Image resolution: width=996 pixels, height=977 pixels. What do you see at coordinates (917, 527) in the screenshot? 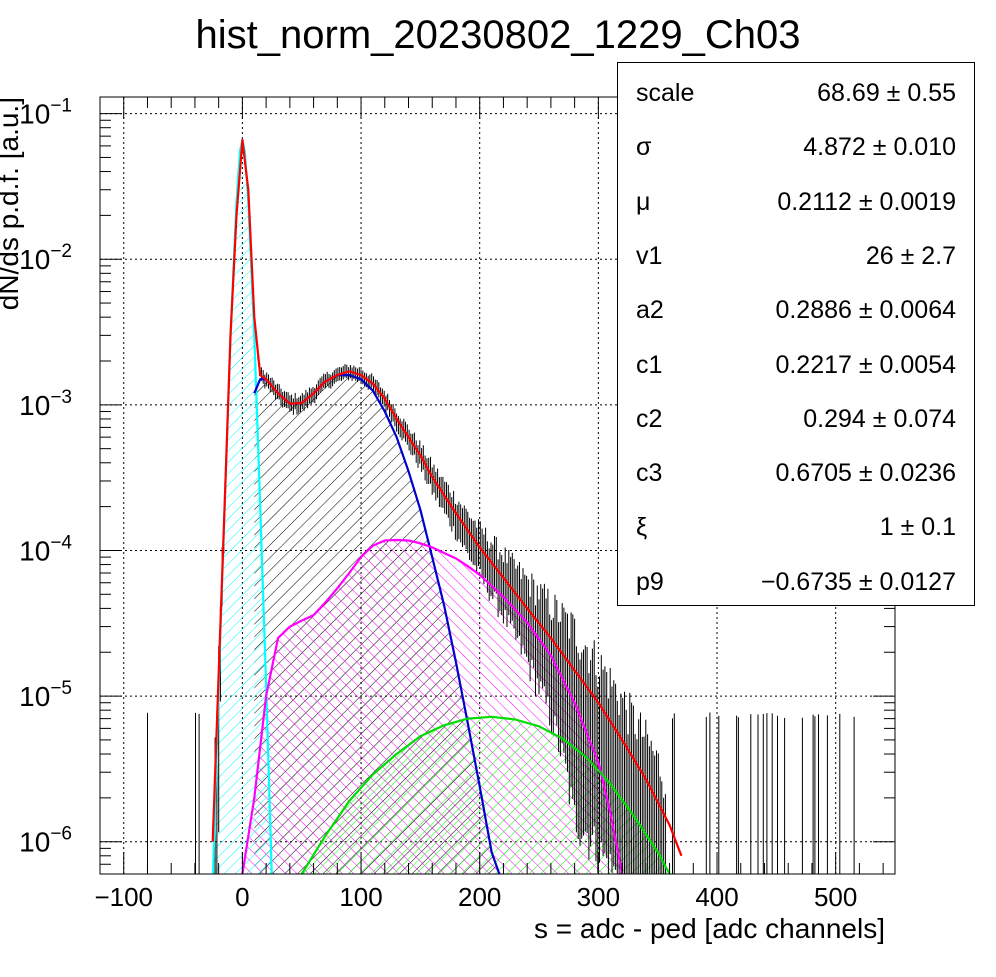
I see `stats-param-value: 1 ± 0.1` at bounding box center [917, 527].